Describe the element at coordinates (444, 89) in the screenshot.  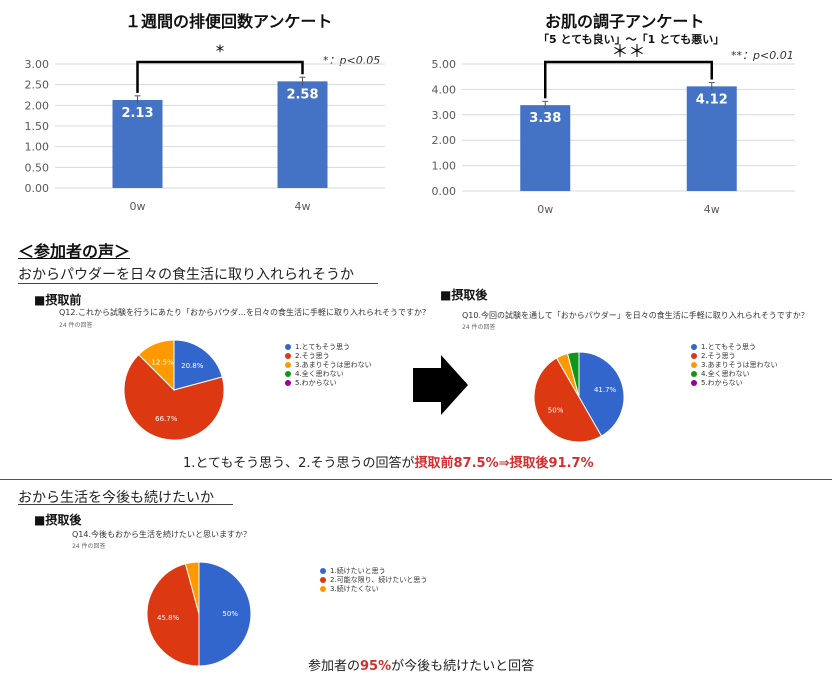
I see `y-tick-label: 4.00` at that location.